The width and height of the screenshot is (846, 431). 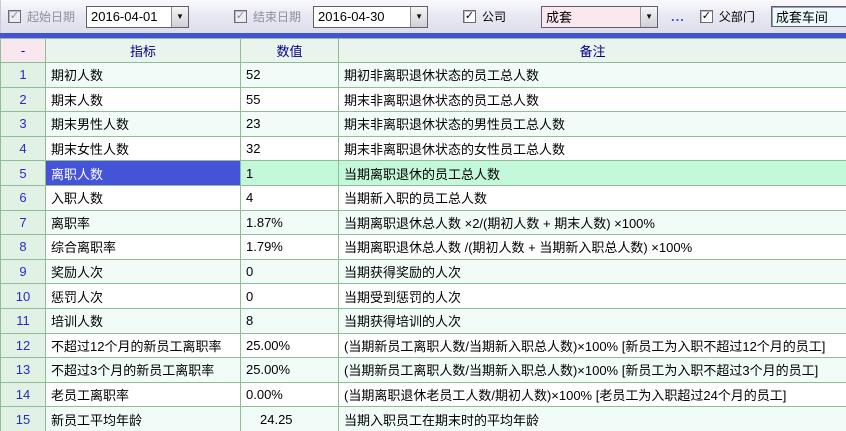 What do you see at coordinates (592, 99) in the screenshot?
I see `remark-cell: 期末非离职退休状态的员工总人数` at bounding box center [592, 99].